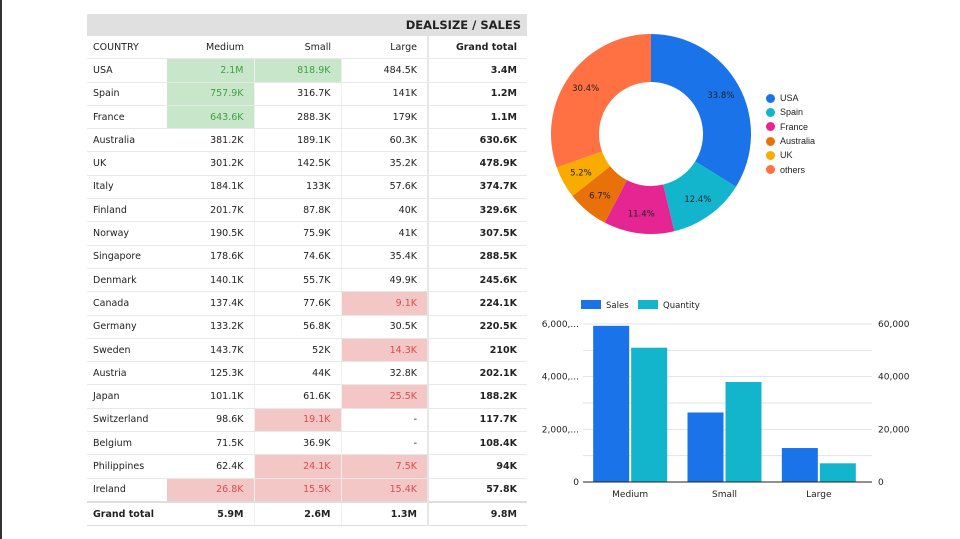 This screenshot has width=960, height=539. What do you see at coordinates (611, 403) in the screenshot?
I see `bar-sales-medium` at bounding box center [611, 403].